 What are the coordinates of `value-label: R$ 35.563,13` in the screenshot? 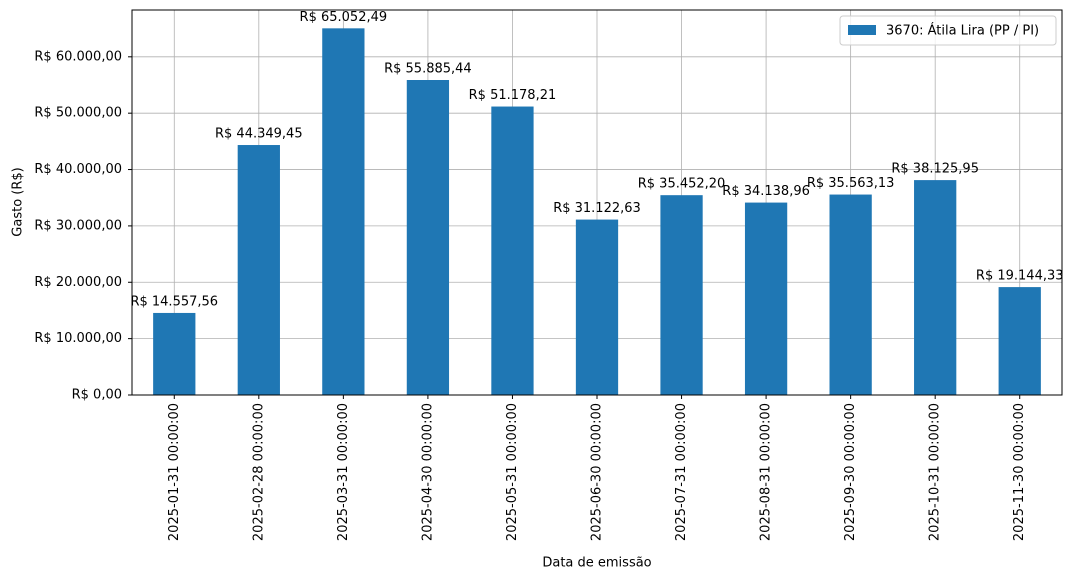 It's located at (851, 183).